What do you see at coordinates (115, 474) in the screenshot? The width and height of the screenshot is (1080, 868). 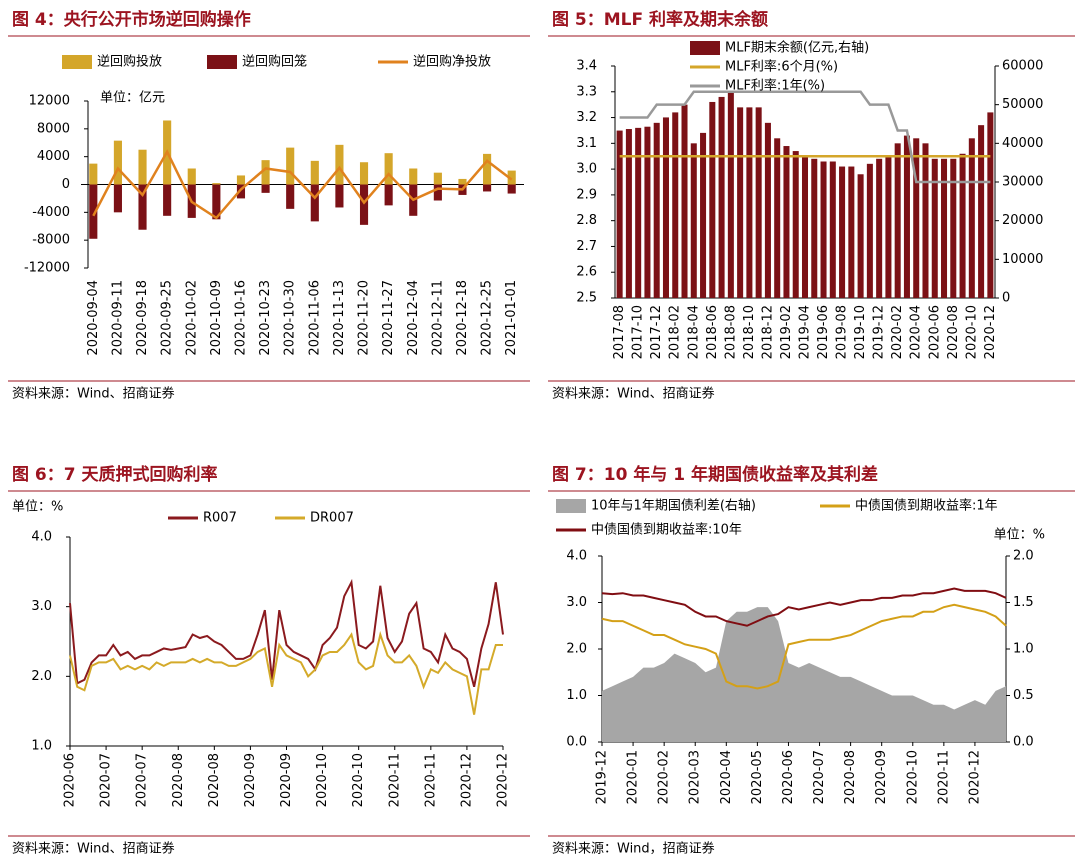 I see `chart-title: 图 6：7 天质押式回购利率` at bounding box center [115, 474].